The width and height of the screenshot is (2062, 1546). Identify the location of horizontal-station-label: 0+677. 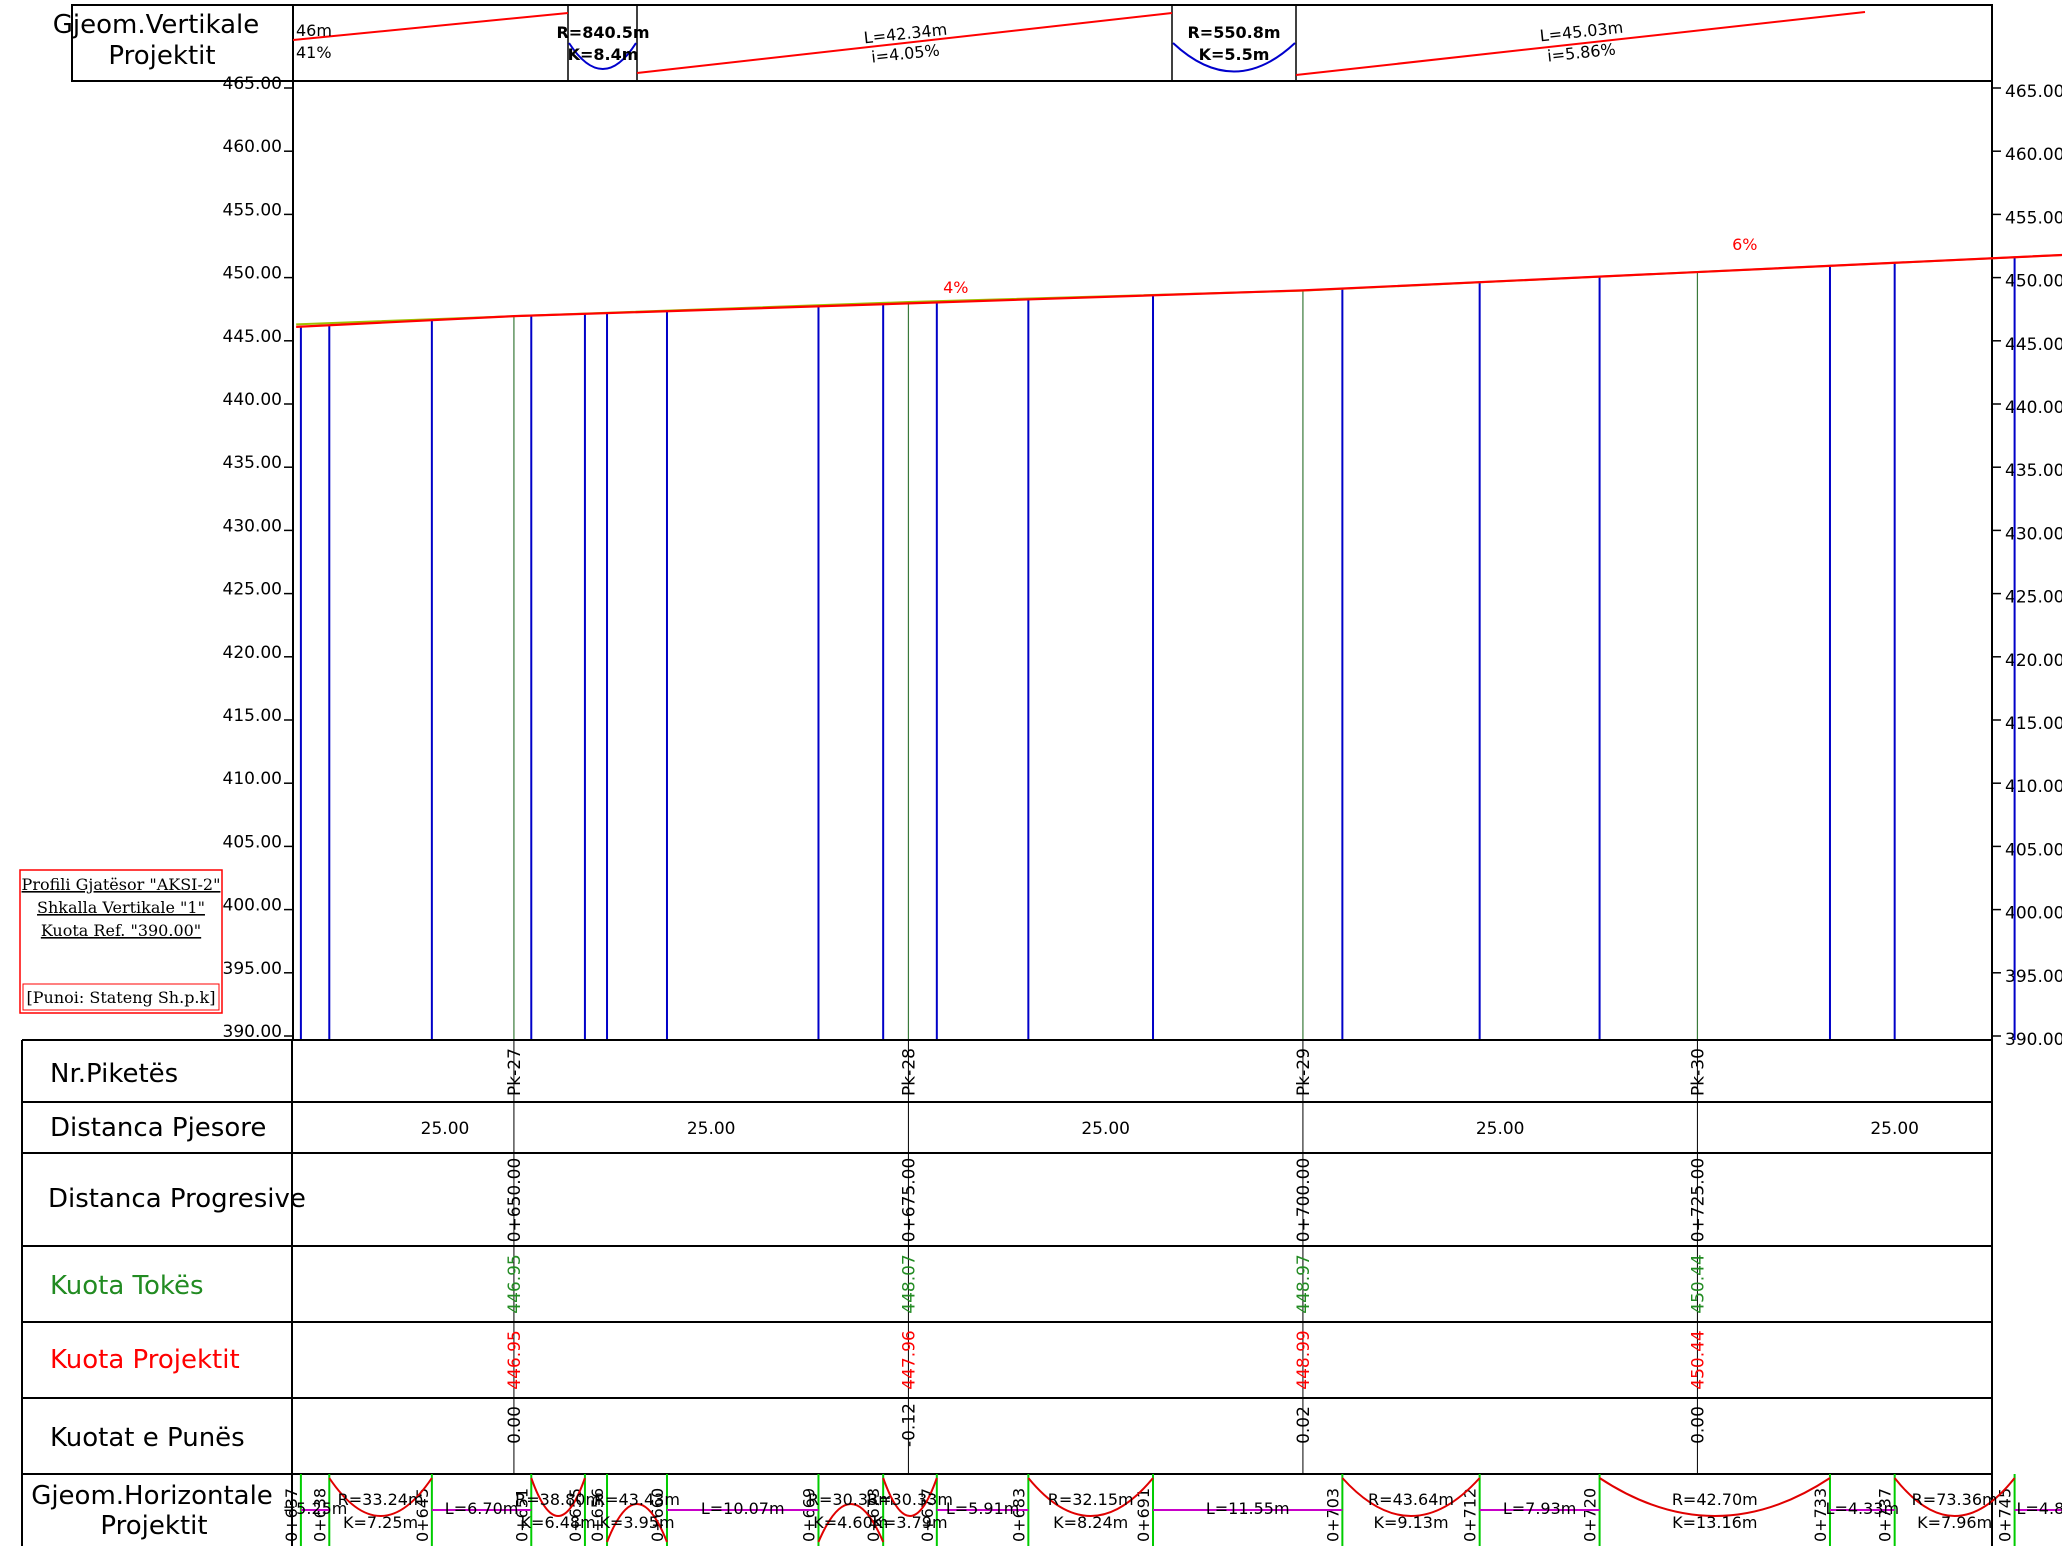
(927, 1515).